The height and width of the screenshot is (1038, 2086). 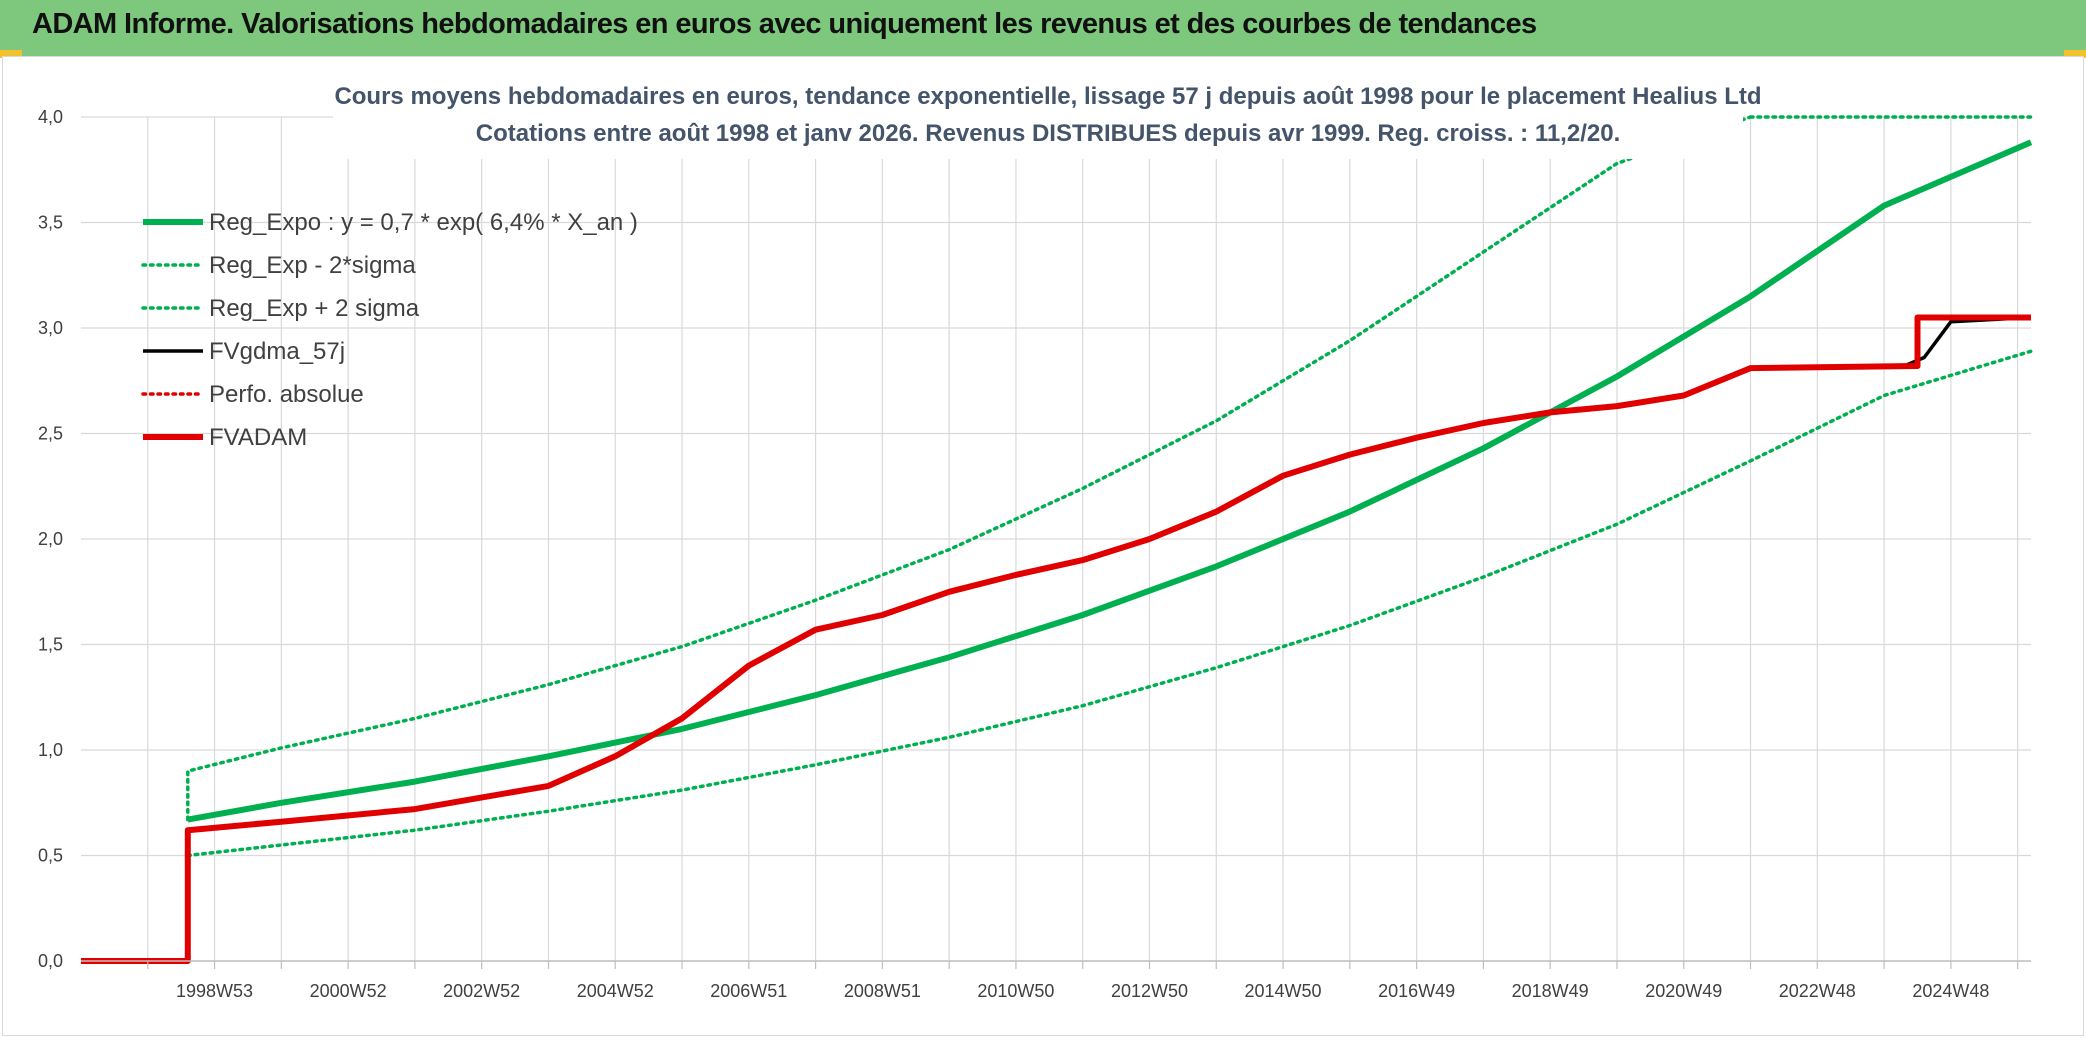 What do you see at coordinates (423, 222) in the screenshot?
I see `legend-entry: Reg_Expo : y = 0,7 * exp( 6,4% * X_an )` at bounding box center [423, 222].